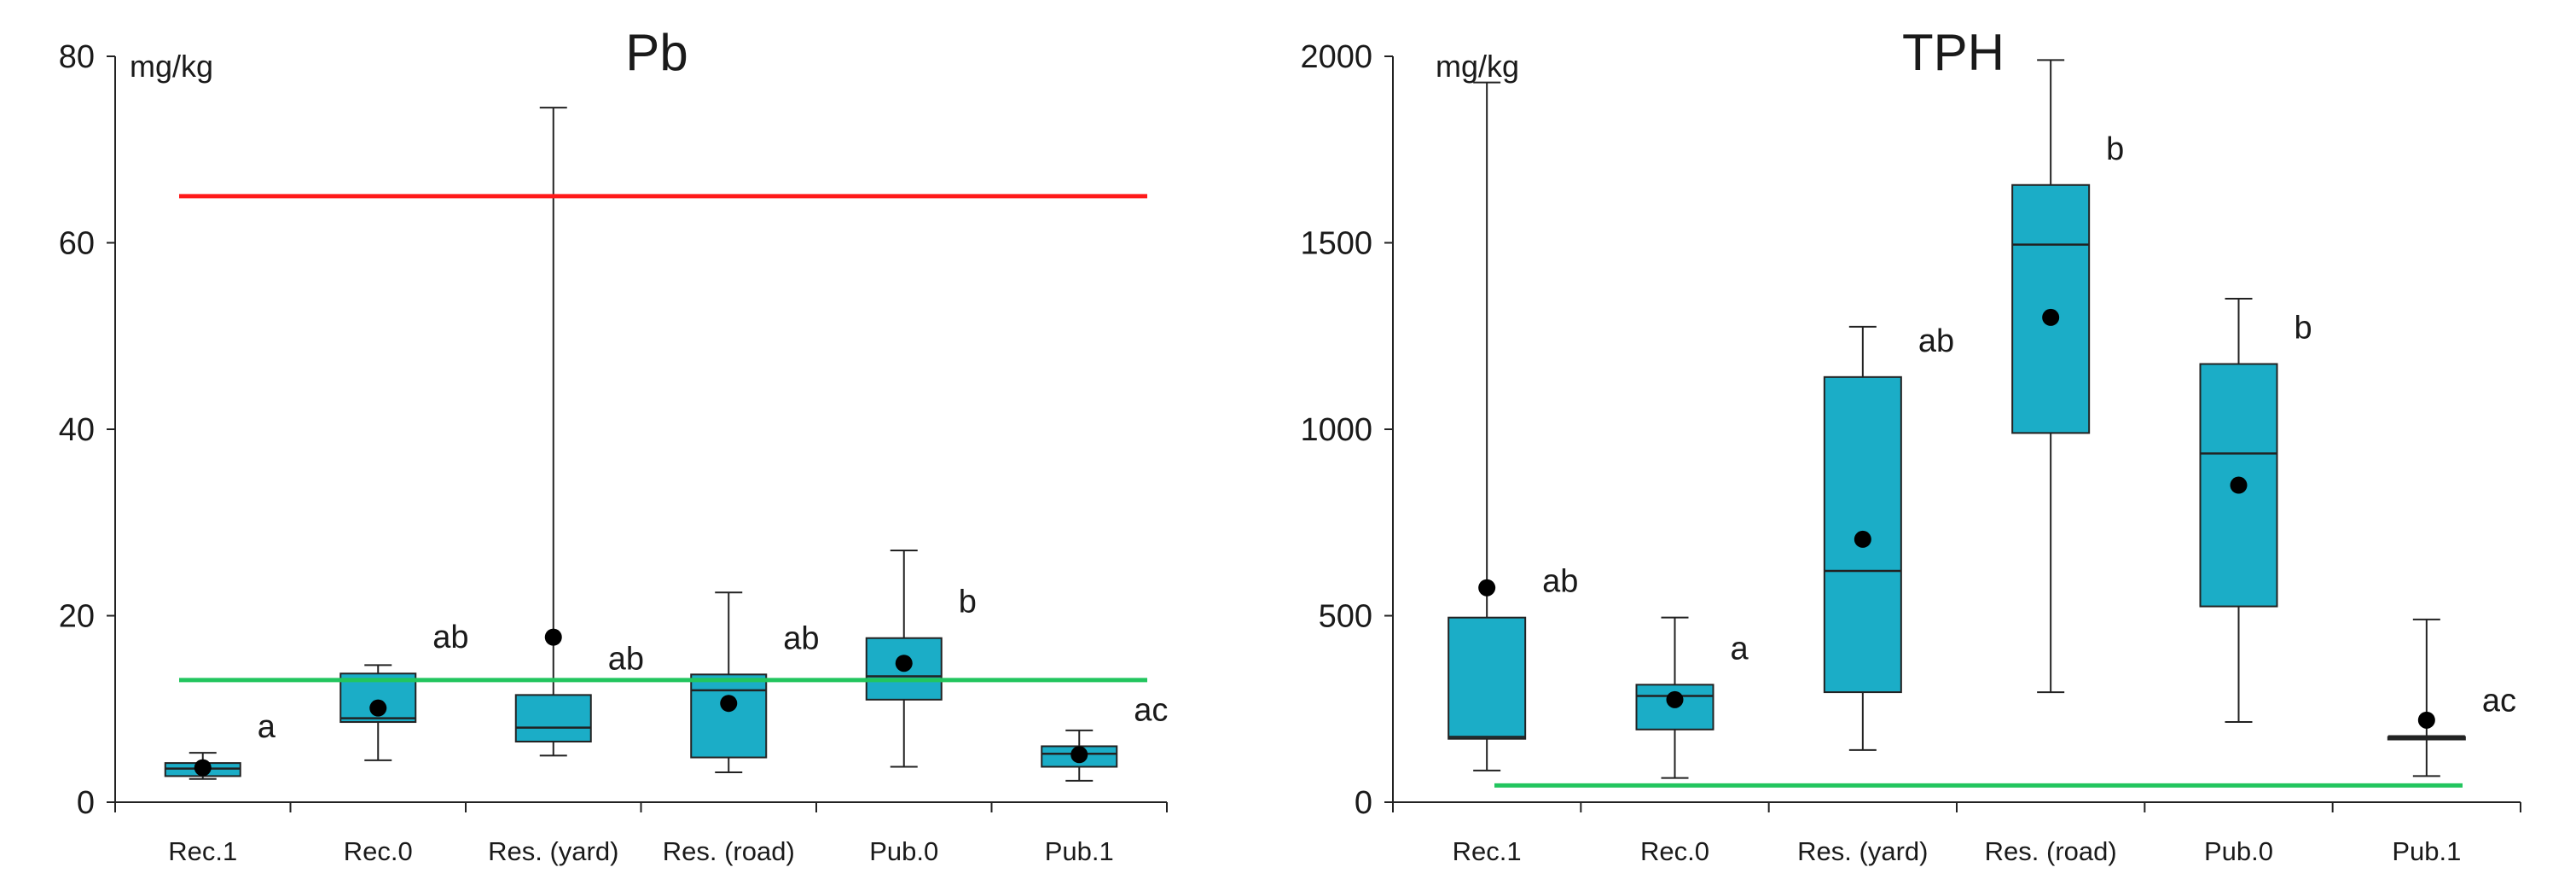 The width and height of the screenshot is (2576, 879). Describe the element at coordinates (77, 57) in the screenshot. I see `y-tick-label: 80` at that location.